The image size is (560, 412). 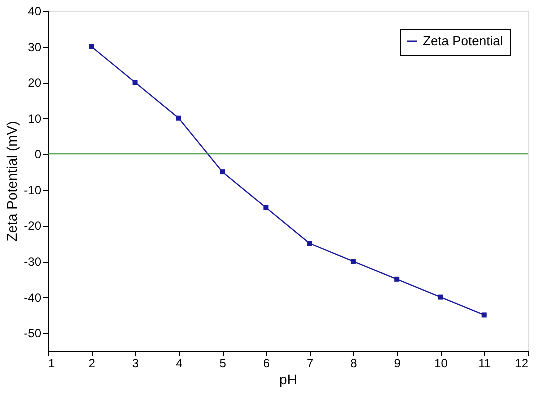 I want to click on y-tick-label: 30, so click(x=35, y=47).